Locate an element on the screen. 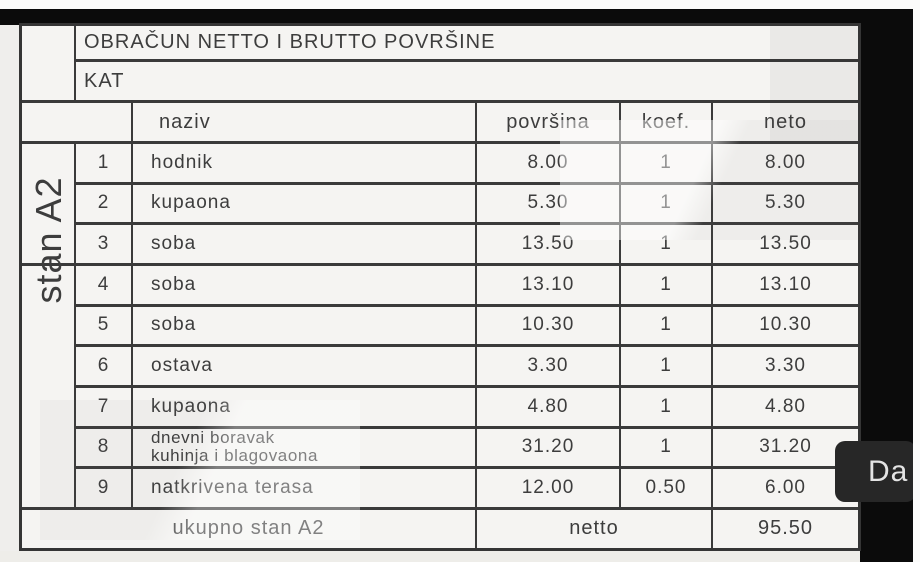 The width and height of the screenshot is (920, 562). net-cell: 13.50 is located at coordinates (785, 245).